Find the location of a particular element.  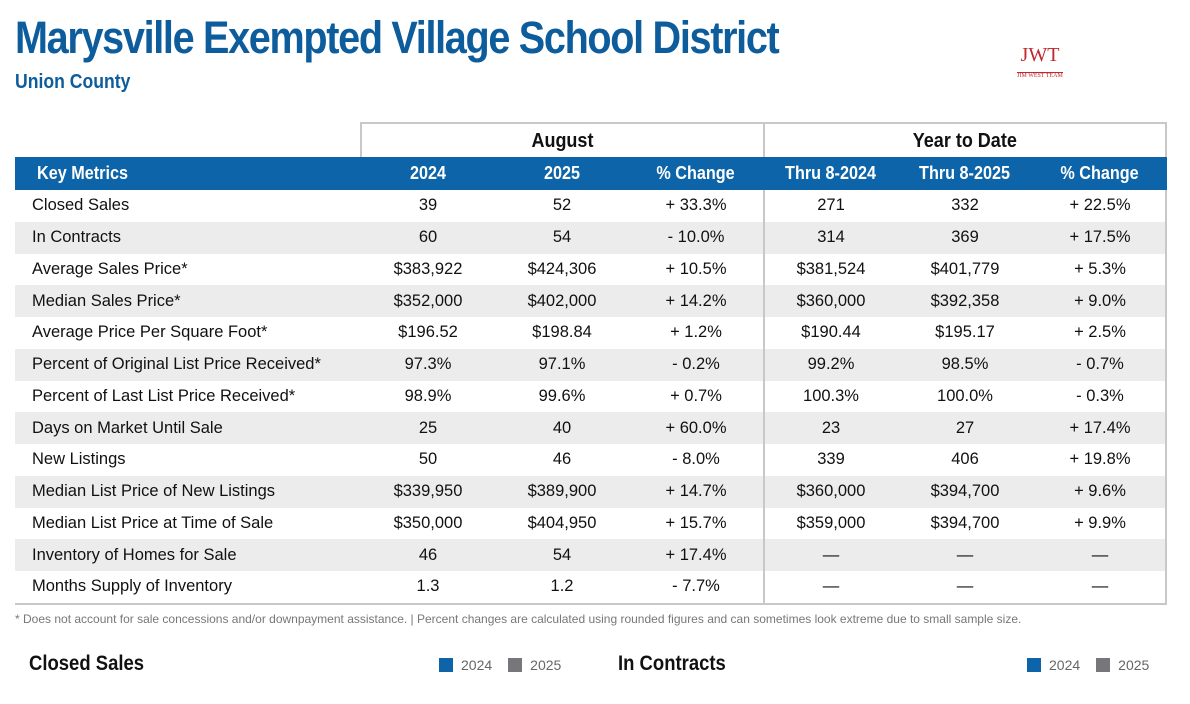

metric-label: Days on Market Until Sale is located at coordinates (127, 427).